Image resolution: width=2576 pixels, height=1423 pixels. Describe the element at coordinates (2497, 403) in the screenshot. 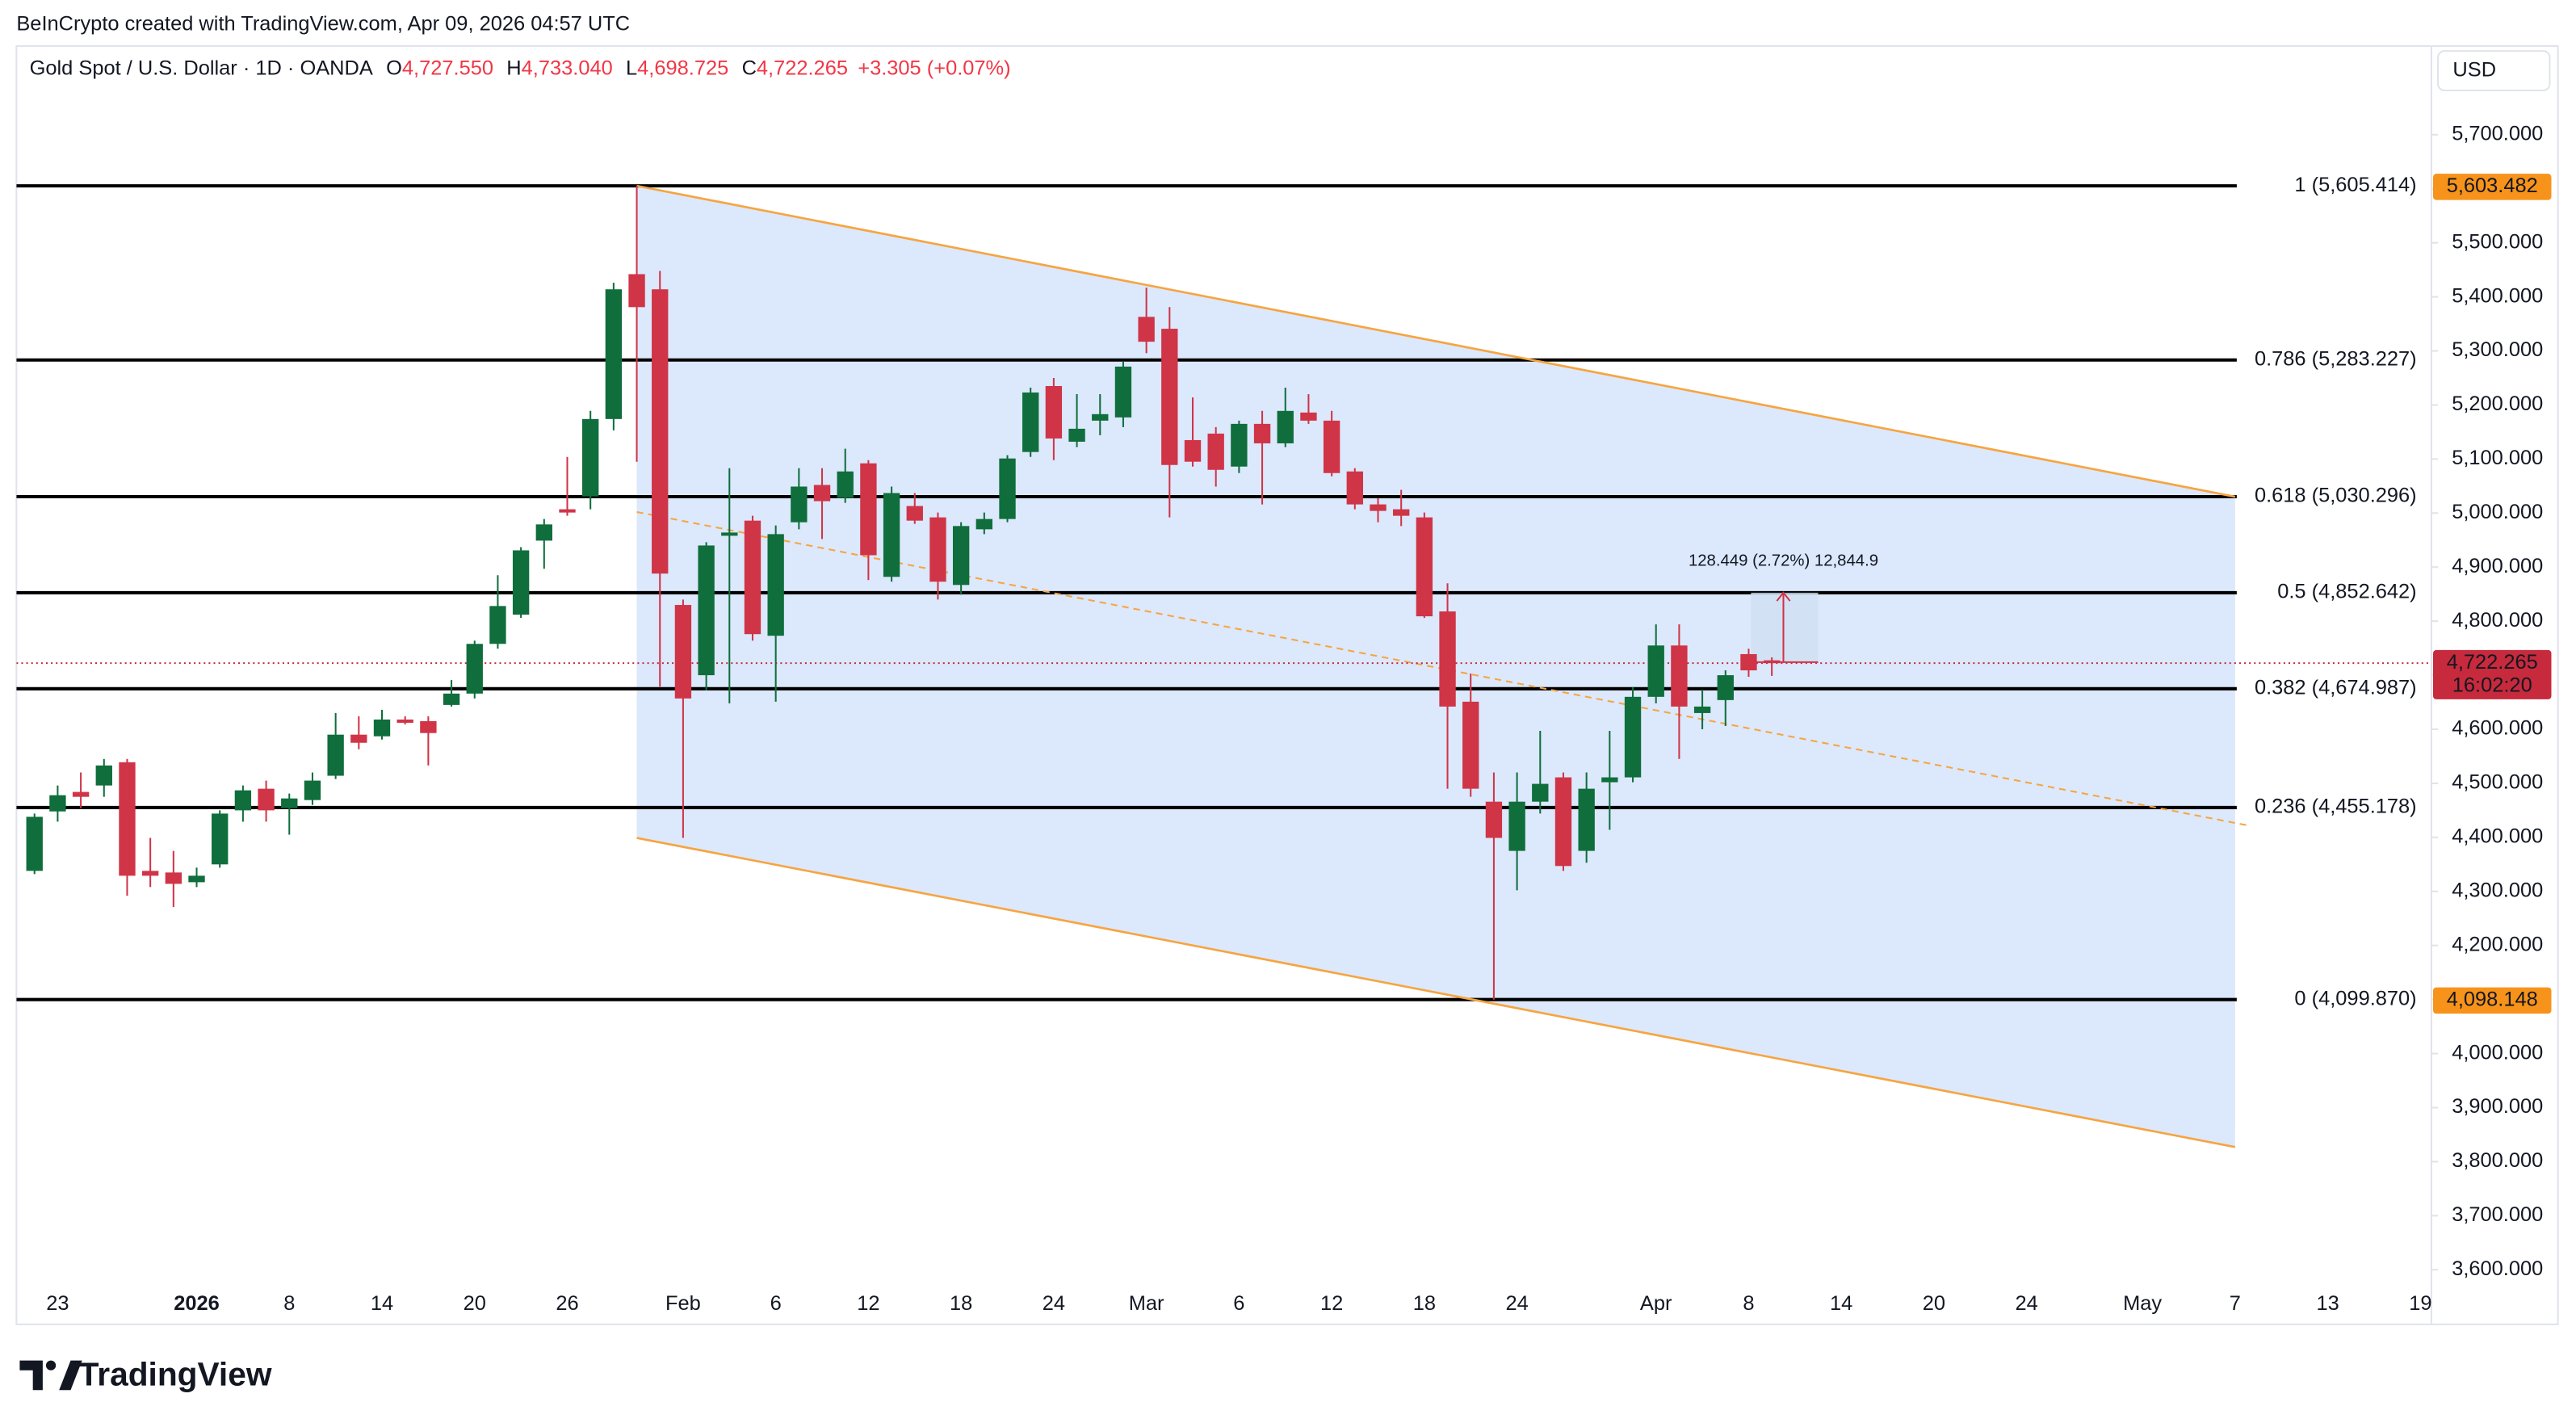

I see `y-tick-label: 5,200.000` at that location.